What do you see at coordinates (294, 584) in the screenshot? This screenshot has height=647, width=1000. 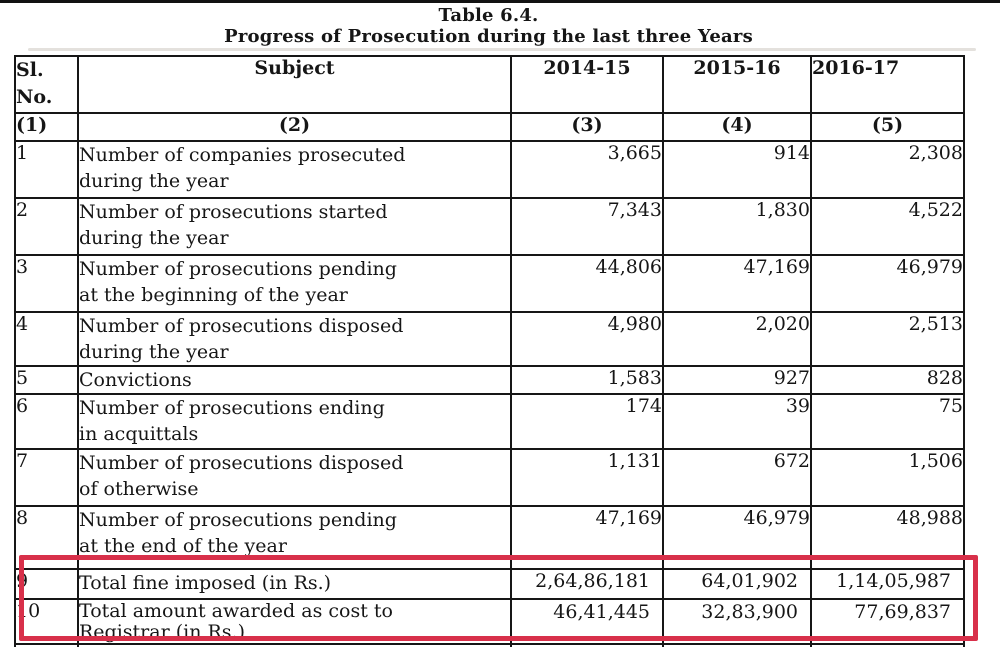 I see `cell-subject: Total fine imposed (in Rs.)` at bounding box center [294, 584].